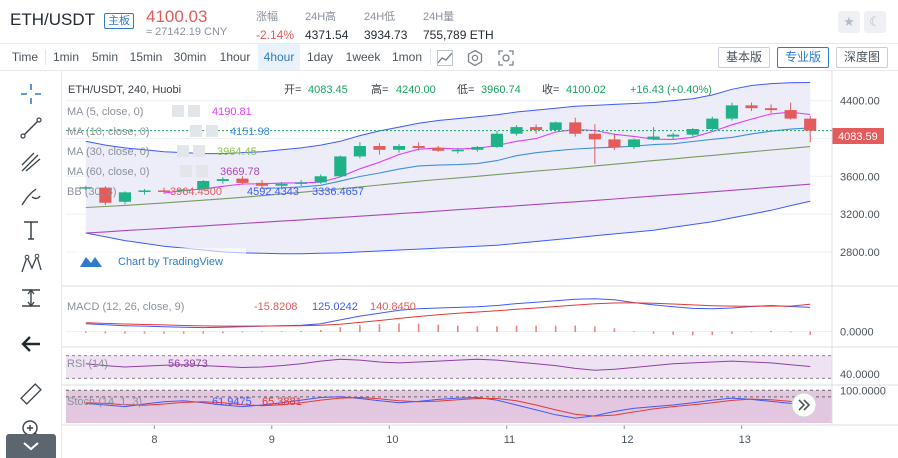 The height and width of the screenshot is (458, 898). What do you see at coordinates (458, 25) in the screenshot?
I see `stat-24h-volume: 24H量 755,789 ETH` at bounding box center [458, 25].